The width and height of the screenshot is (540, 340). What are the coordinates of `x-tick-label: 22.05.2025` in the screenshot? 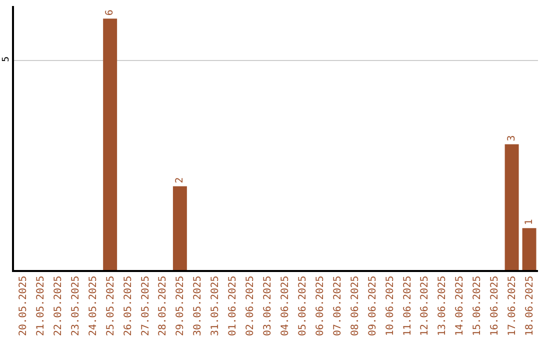 It's located at (58, 306).